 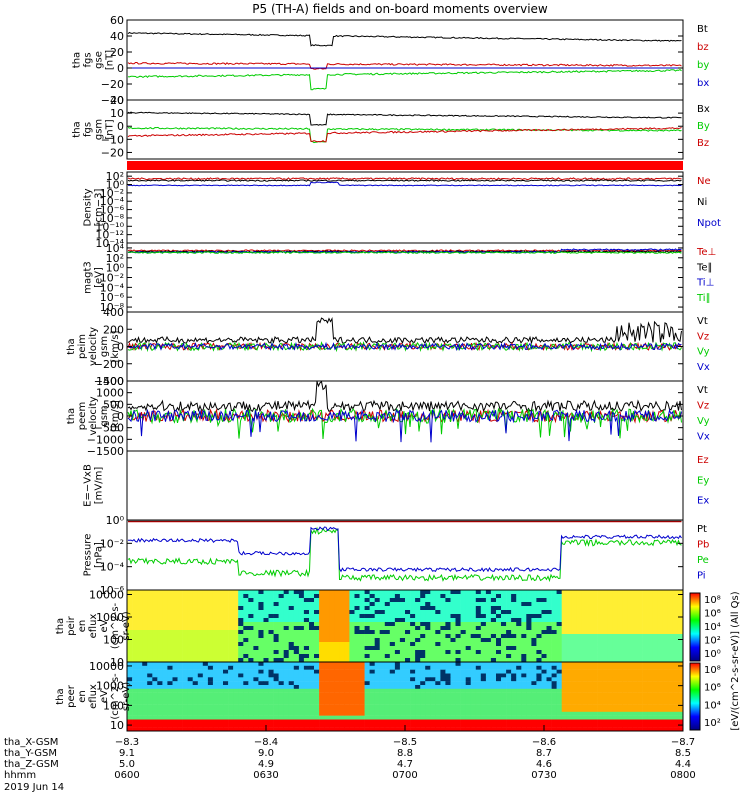 What do you see at coordinates (112, 139) in the screenshot?
I see `y-tick-label: −10` at bounding box center [112, 139].